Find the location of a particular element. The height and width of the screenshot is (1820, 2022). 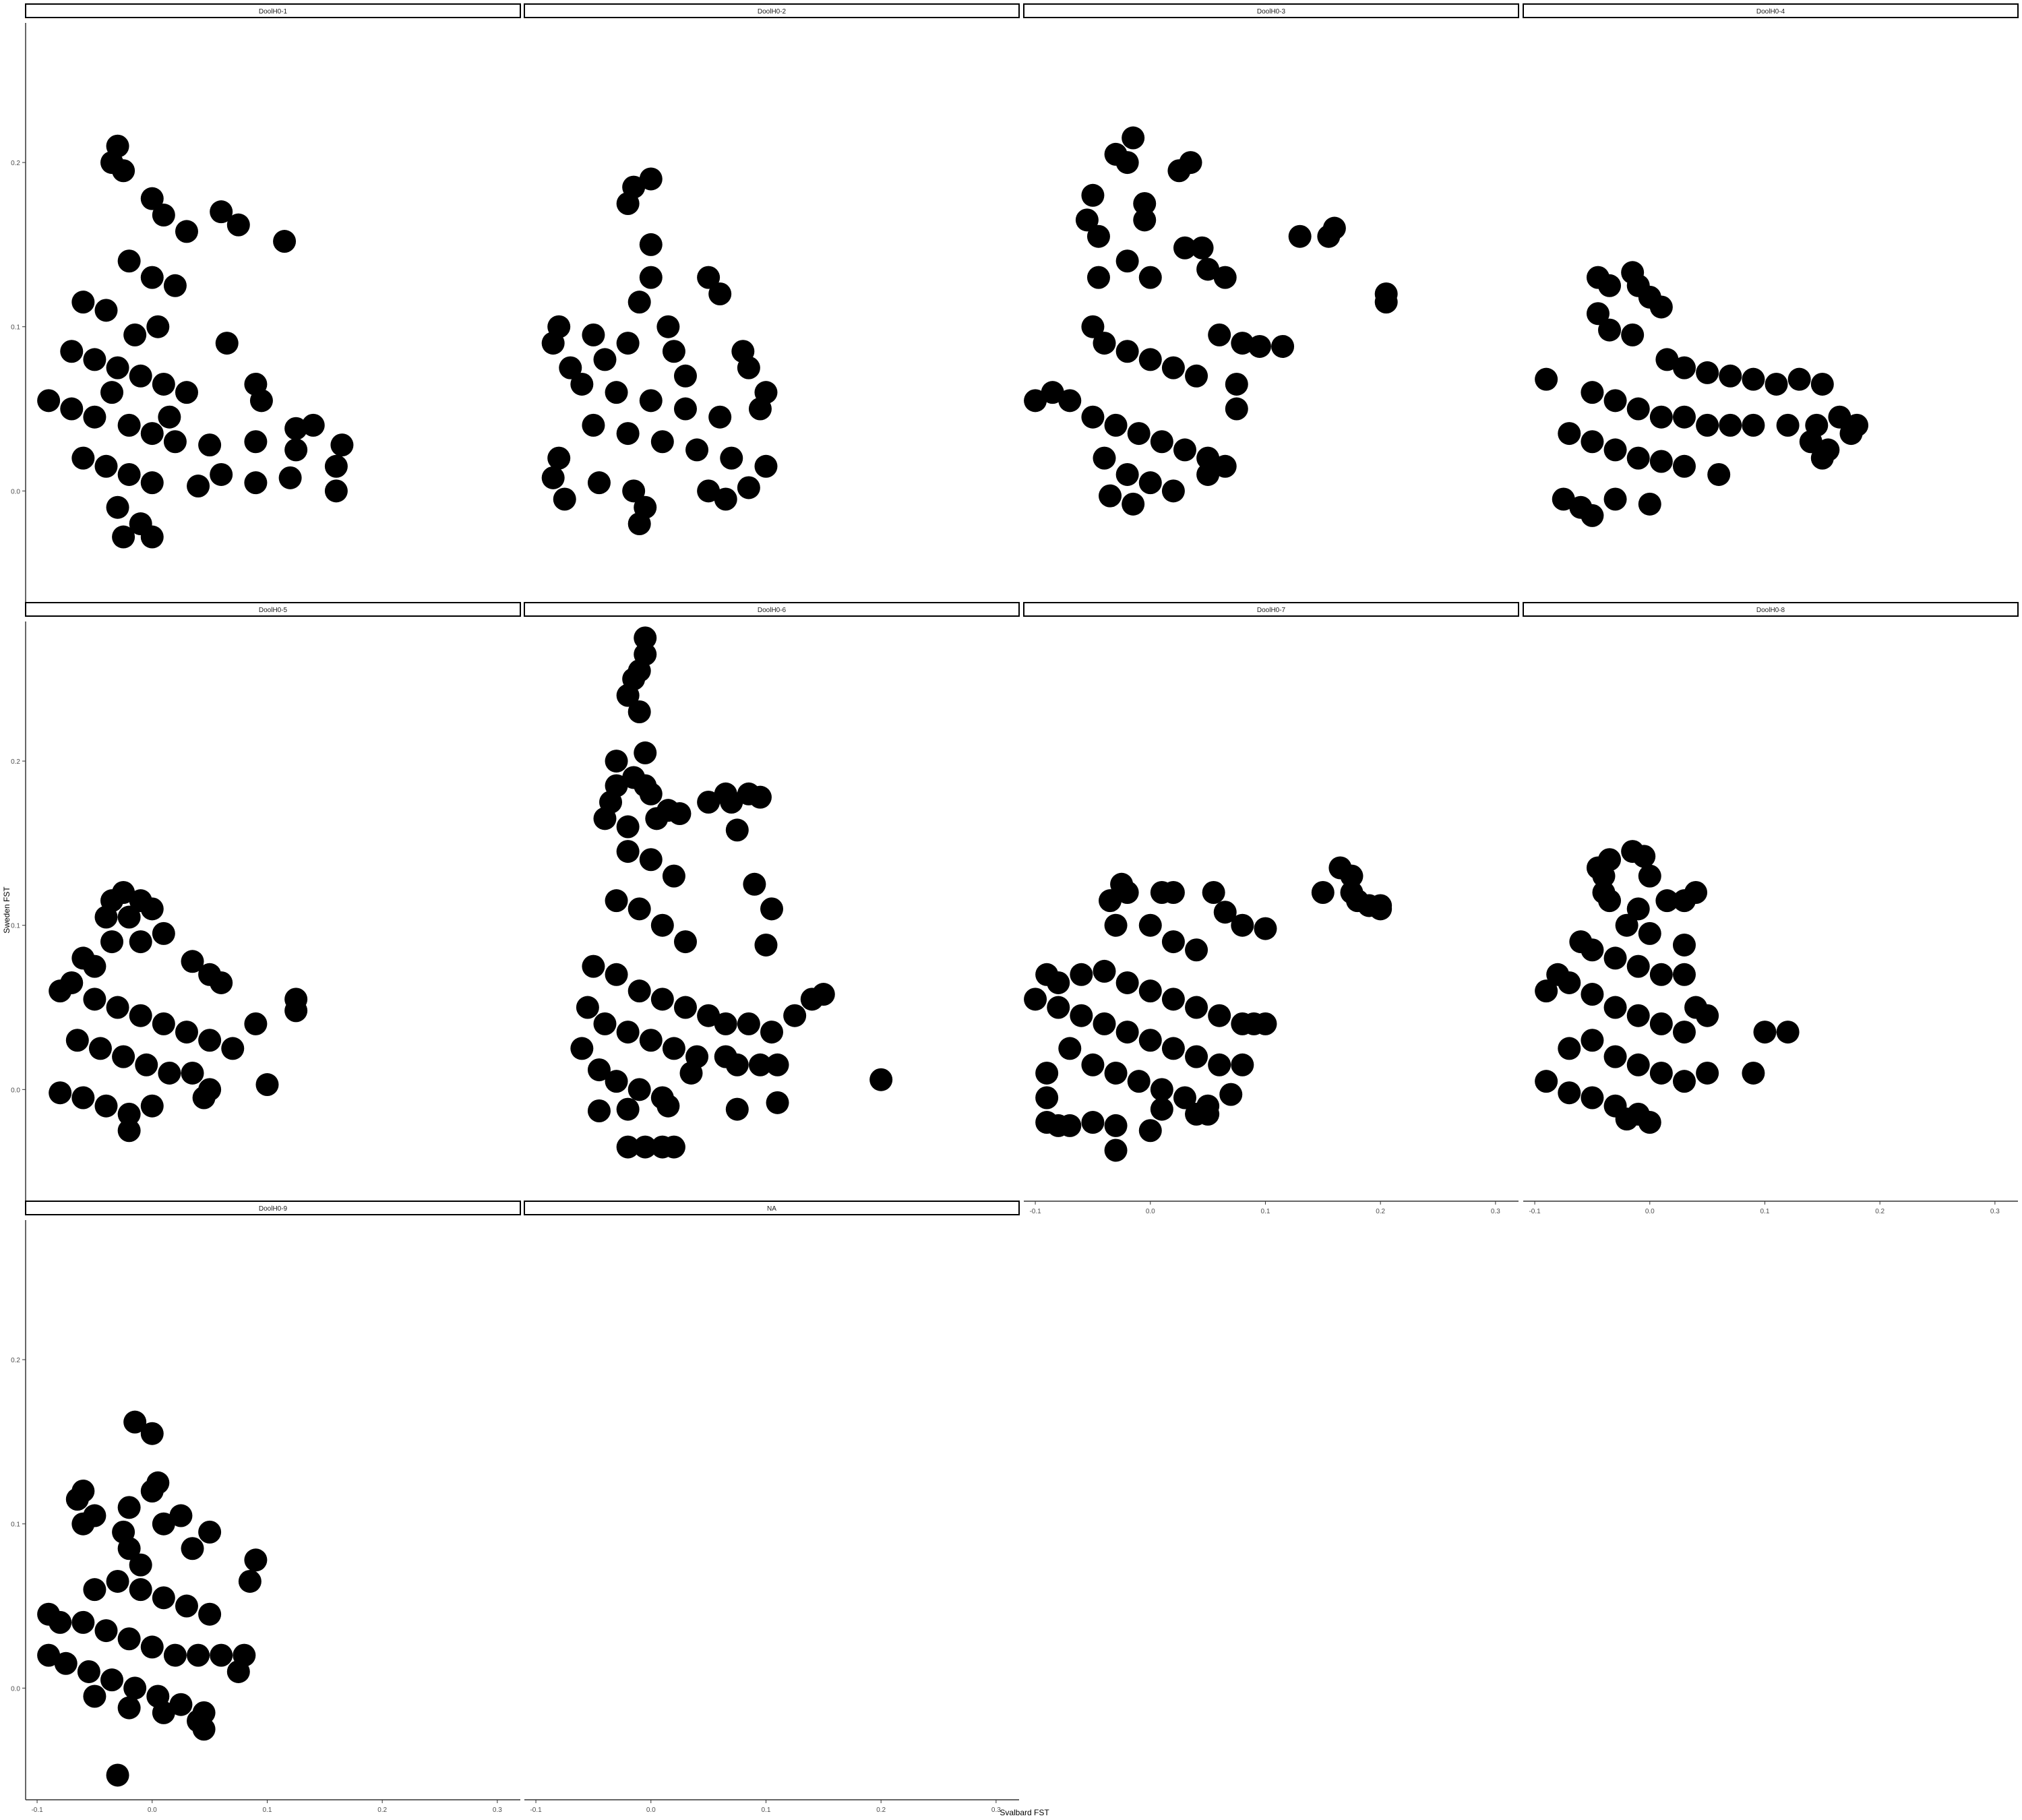

y-tick-label: 0.0 is located at coordinates (16, 1090).